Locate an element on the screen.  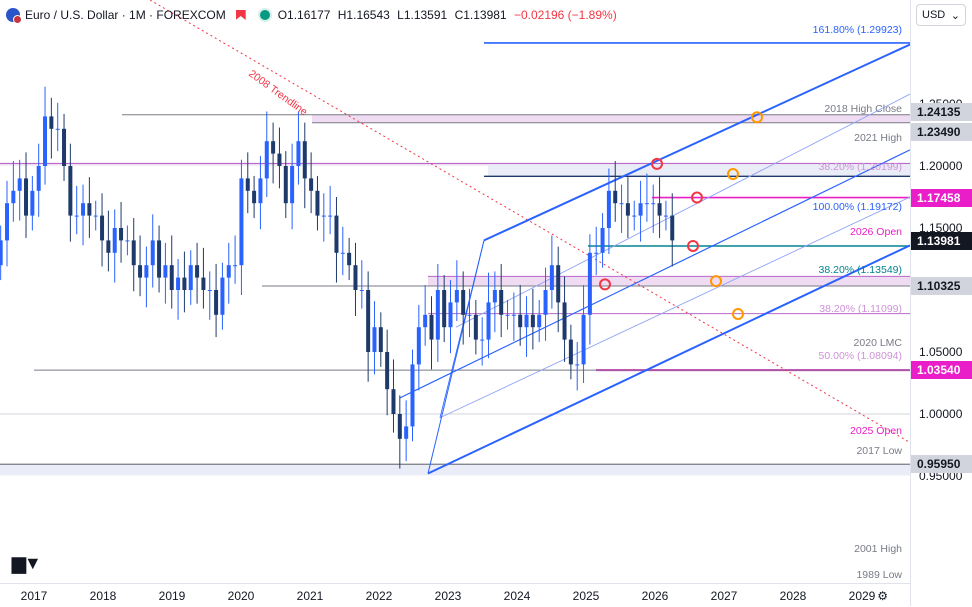
close-value: C1.13981 is located at coordinates (480, 15).